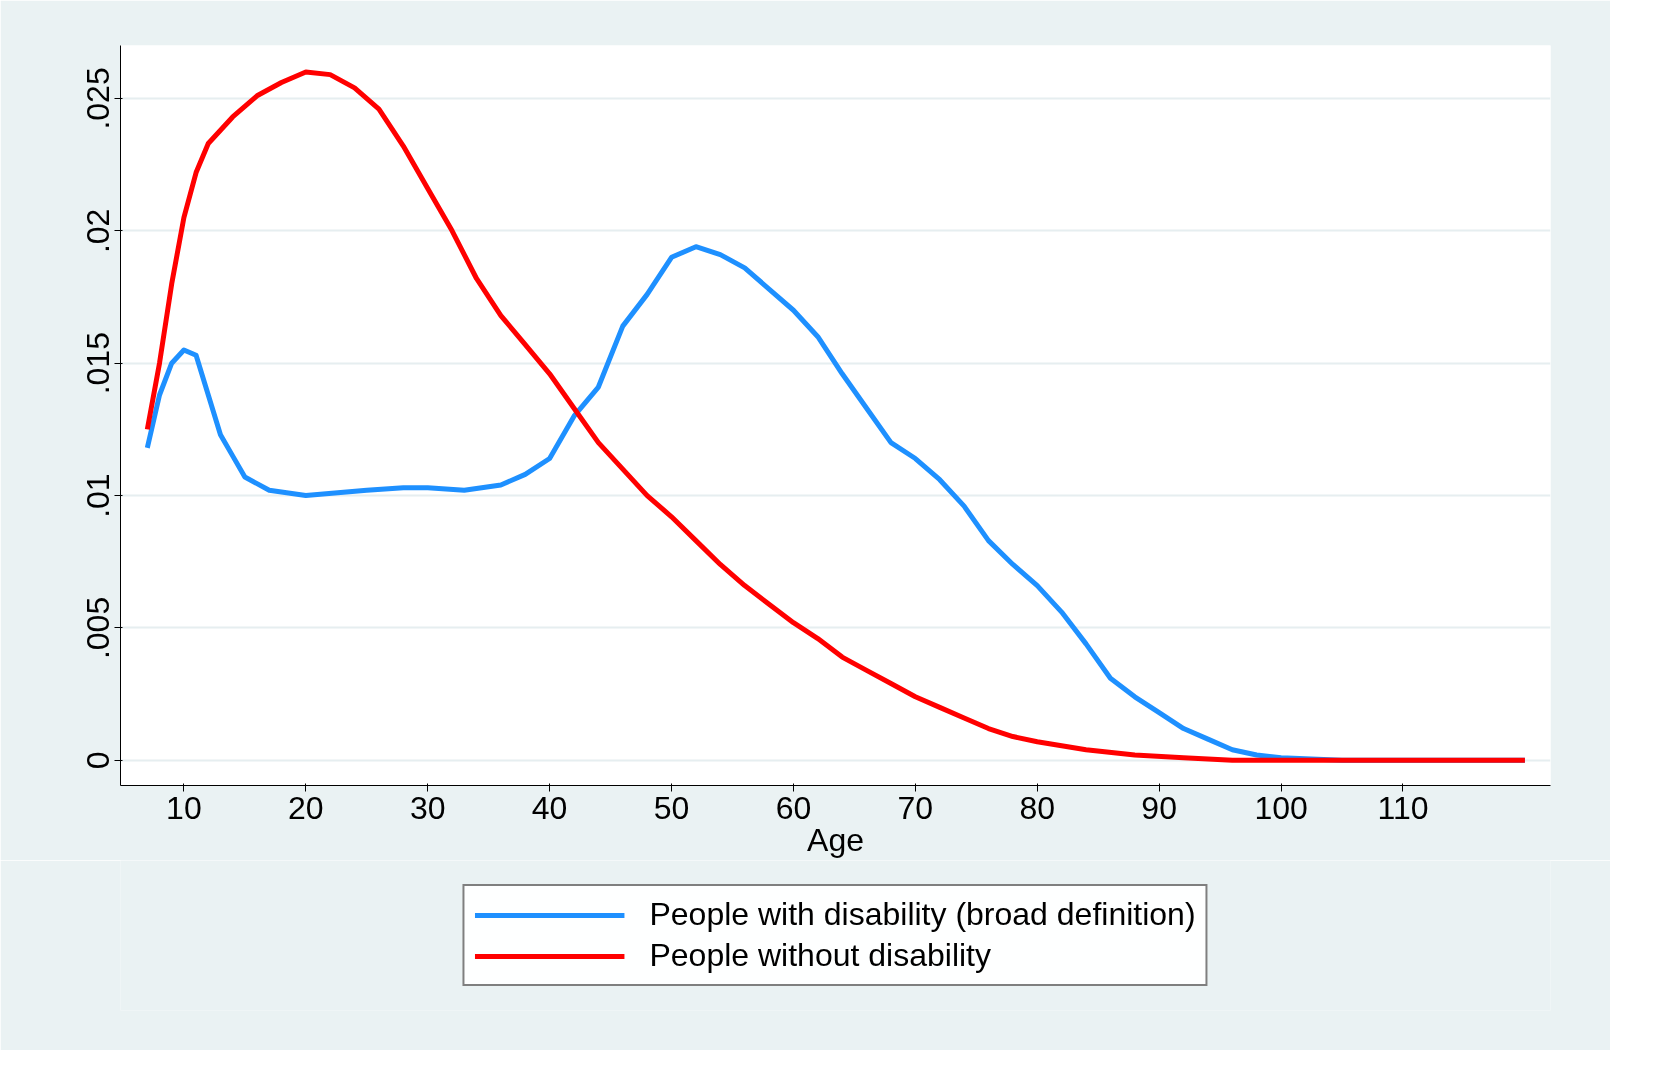 The width and height of the screenshot is (1654, 1081). I want to click on y-tick-label: .02, so click(98, 231).